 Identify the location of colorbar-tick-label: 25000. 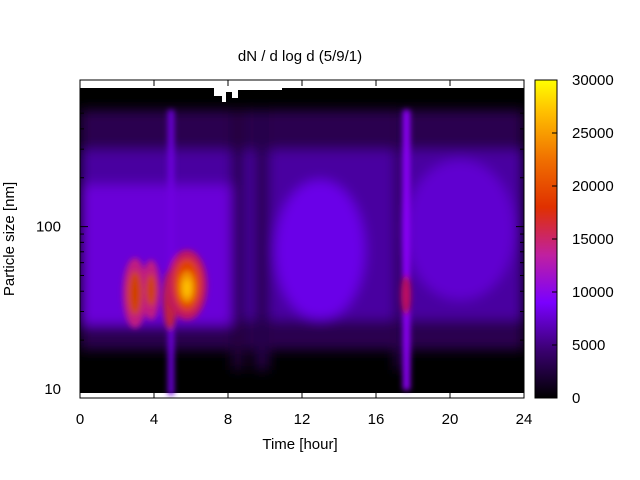
(593, 133).